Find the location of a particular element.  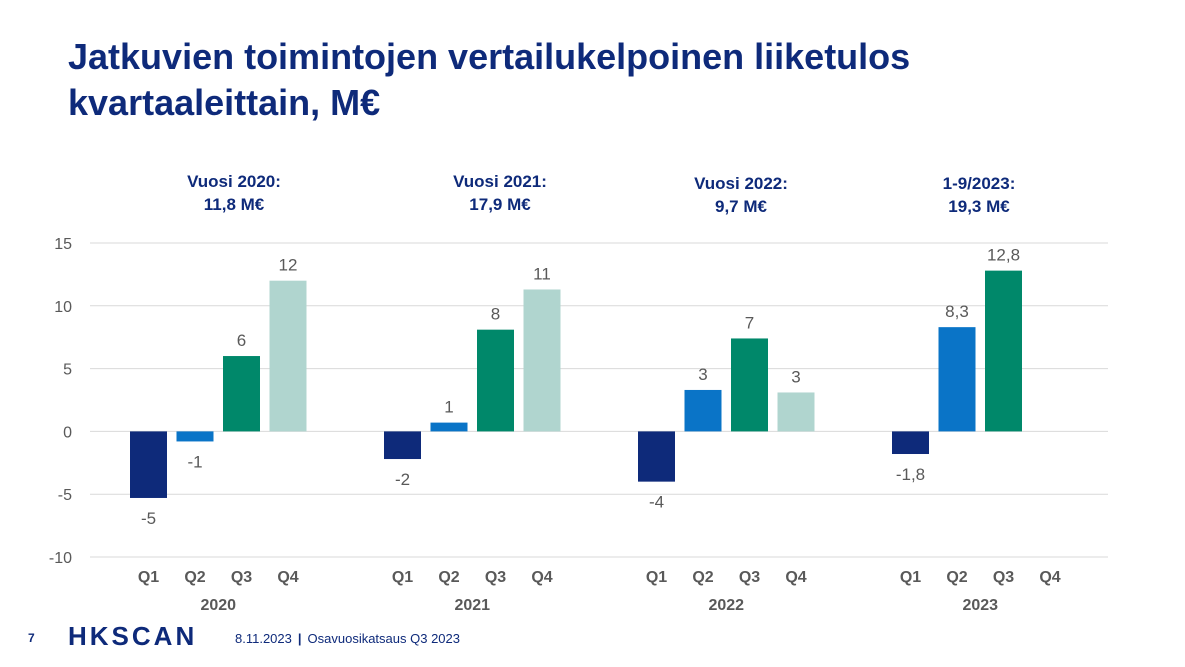

data-label: 12 is located at coordinates (288, 265).